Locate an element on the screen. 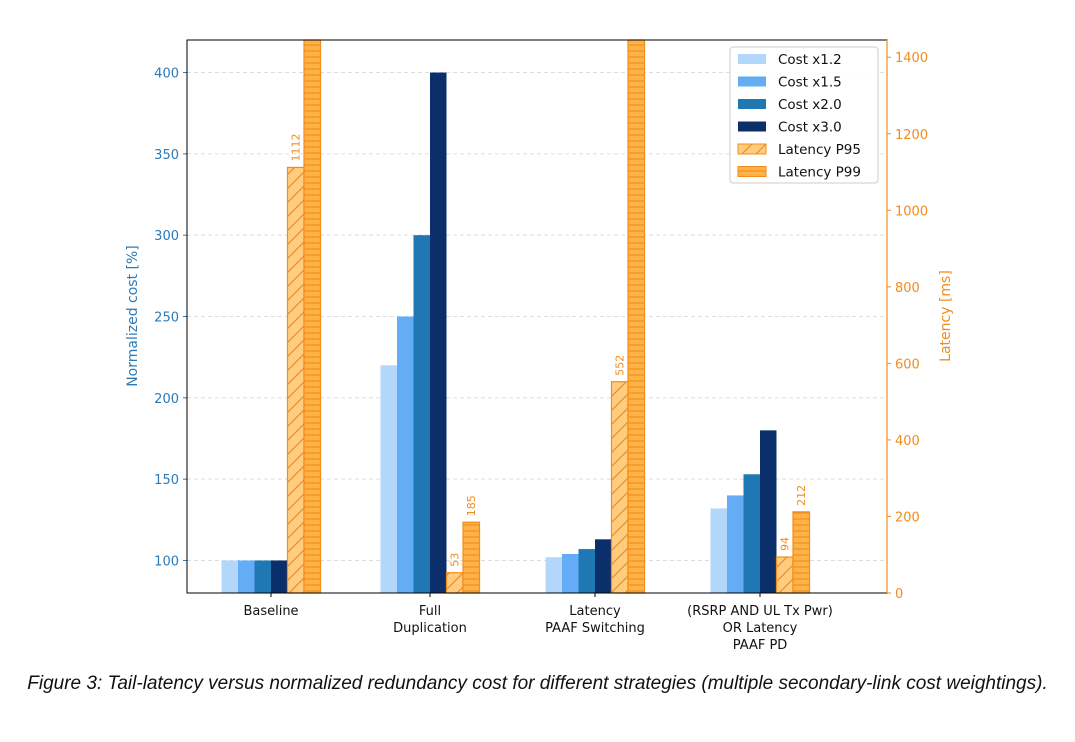 This screenshot has width=1075, height=742. x-tick-label: (RSRP AND UL Tx Pwr) is located at coordinates (760, 611).